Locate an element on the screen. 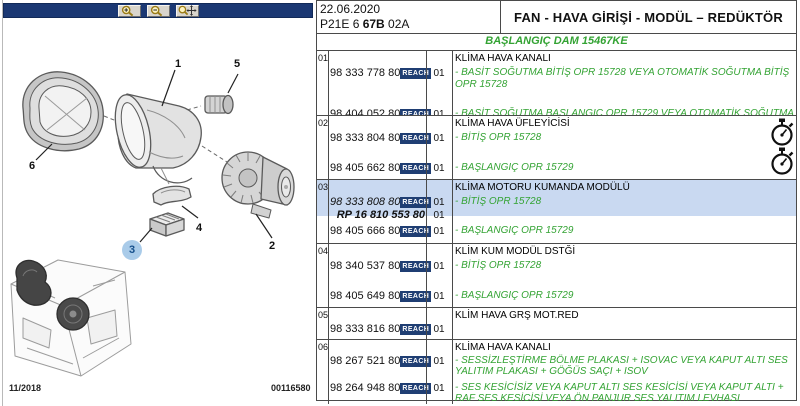  item-number: 04 is located at coordinates (323, 251).